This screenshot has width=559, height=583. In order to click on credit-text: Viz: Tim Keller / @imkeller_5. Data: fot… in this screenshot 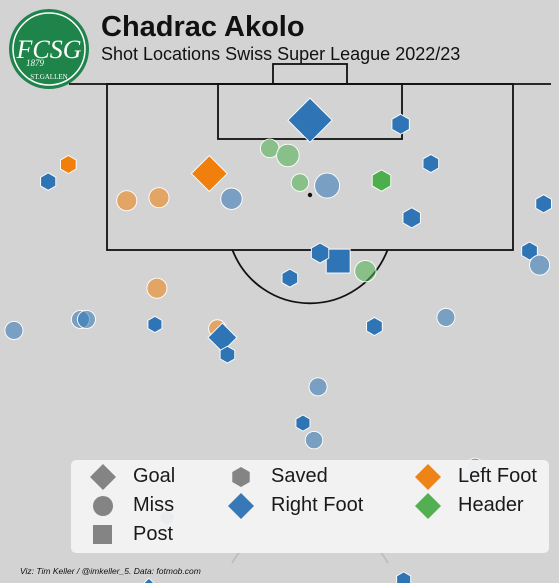, I will do `click(110, 571)`.